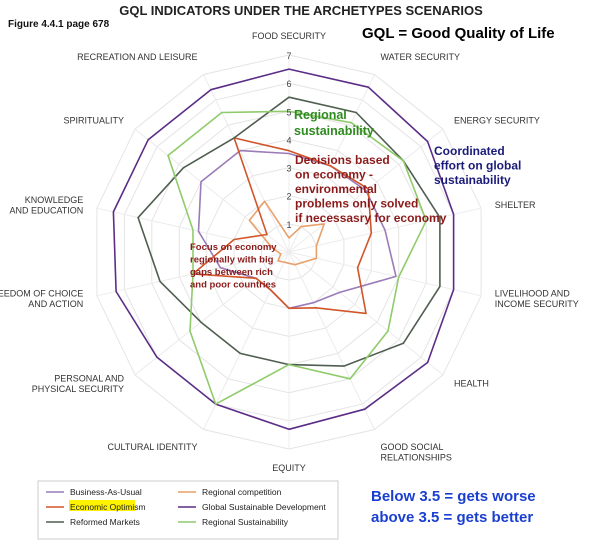  Describe the element at coordinates (356, 204) in the screenshot. I see `annotation-text: problems only solved` at that location.